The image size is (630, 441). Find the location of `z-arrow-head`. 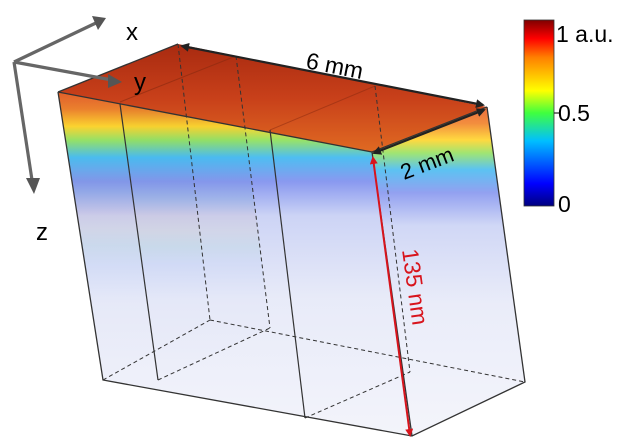

z-arrow-head is located at coordinates (33, 186).